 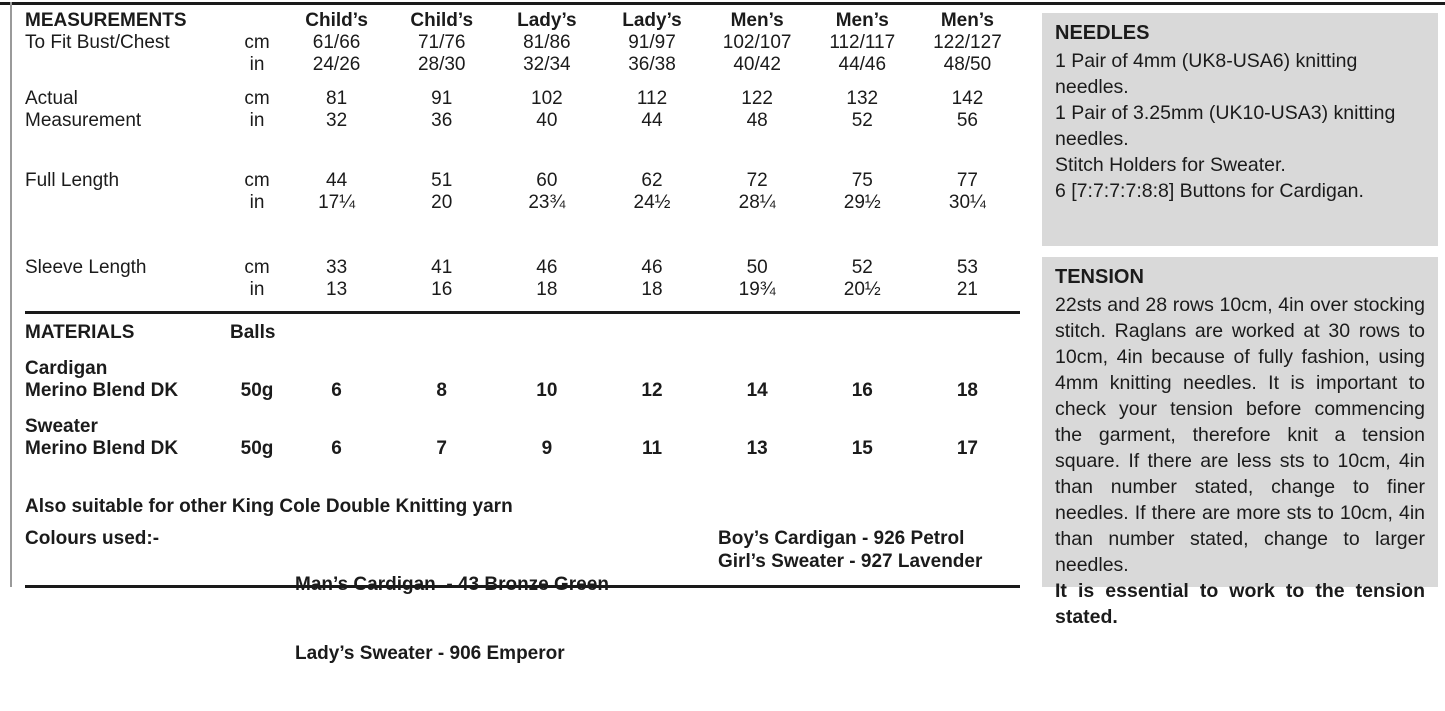 I want to click on measurement-label: Actual, so click(x=51, y=98).